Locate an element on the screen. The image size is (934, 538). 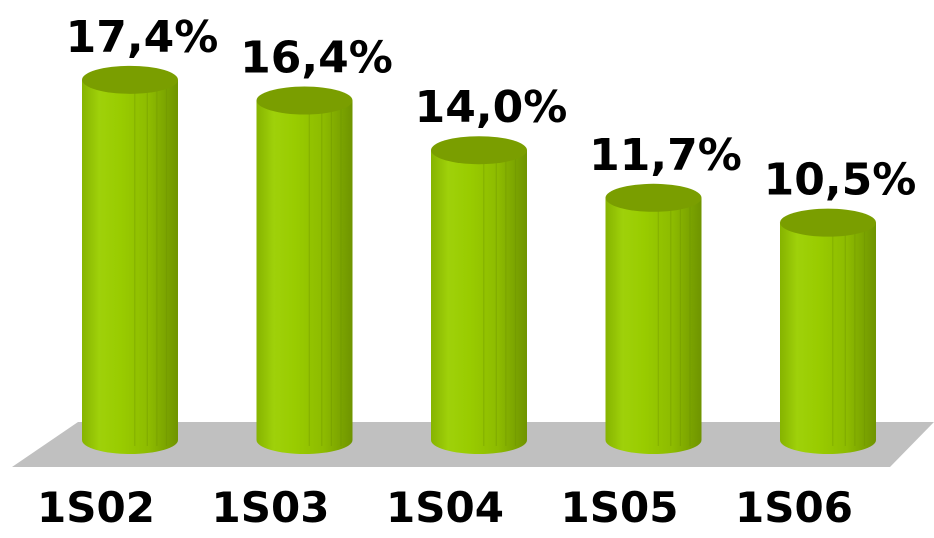
x-tick-label: 1S03 is located at coordinates (271, 507).